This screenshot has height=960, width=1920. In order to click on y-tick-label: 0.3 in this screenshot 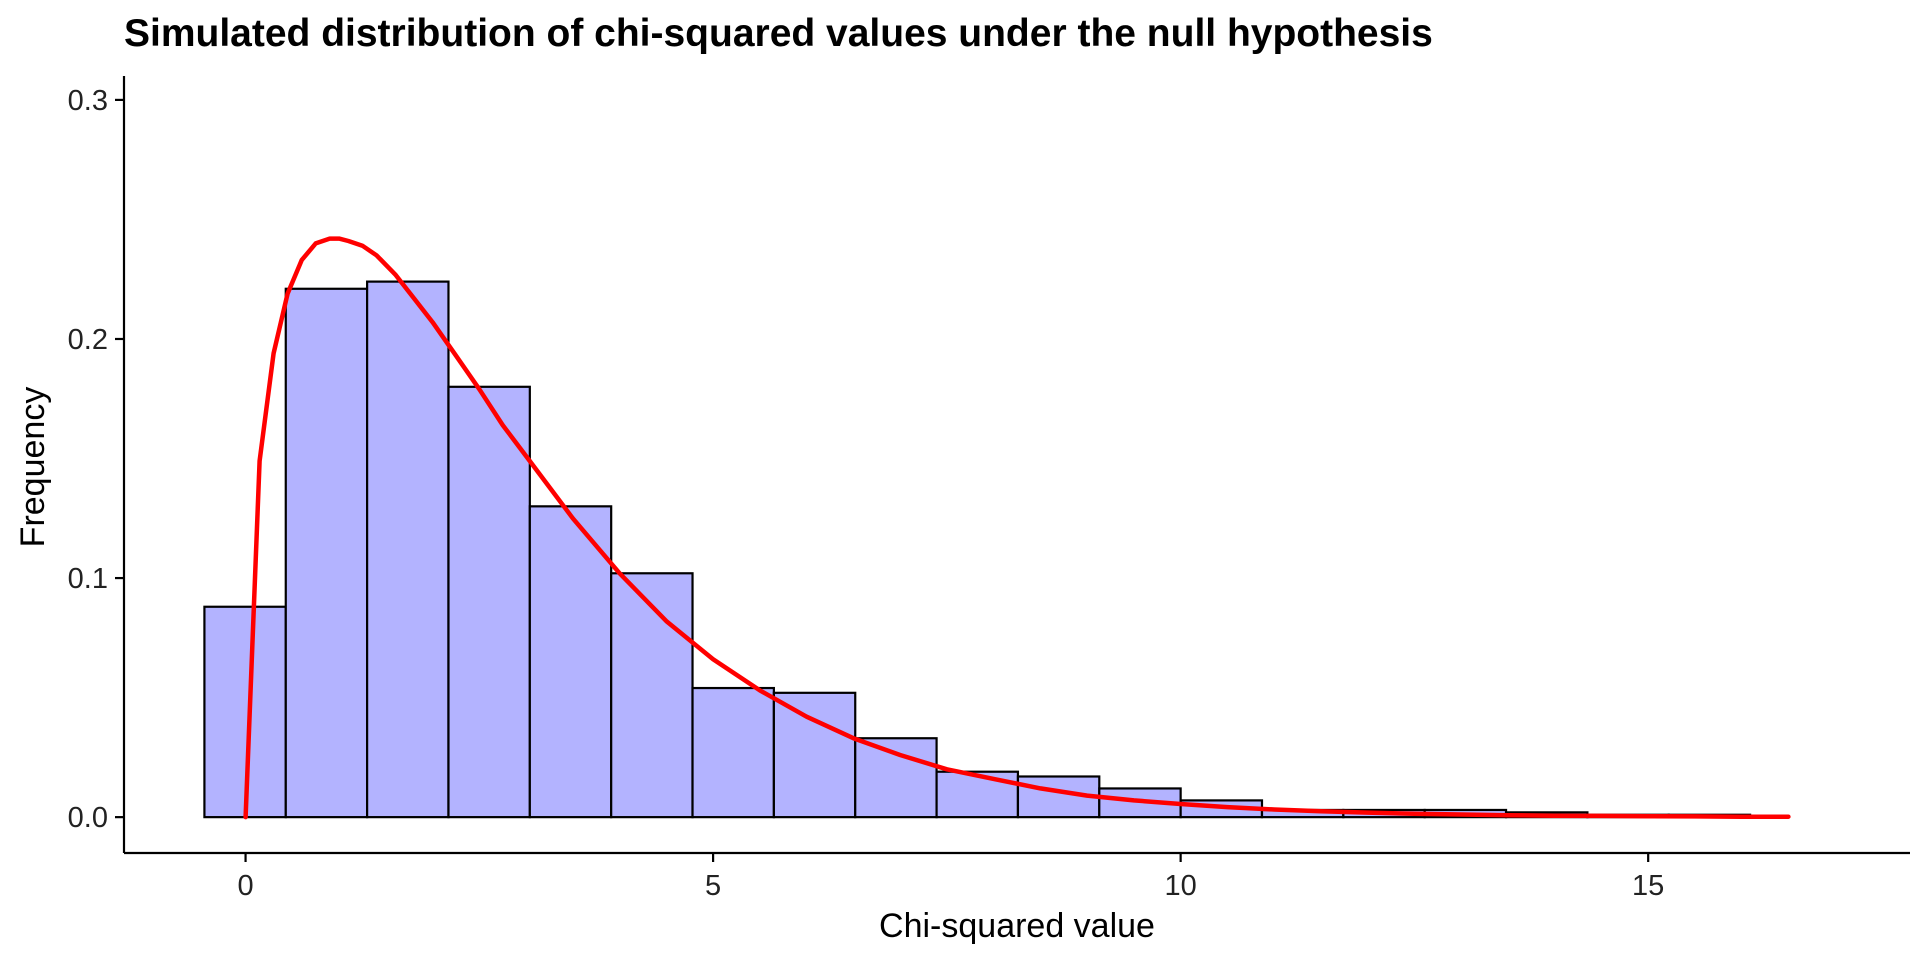, I will do `click(88, 101)`.